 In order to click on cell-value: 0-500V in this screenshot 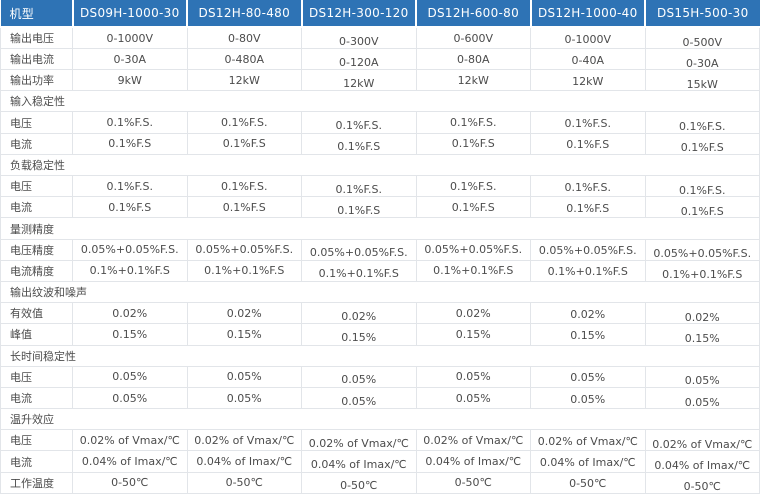, I will do `click(702, 42)`.